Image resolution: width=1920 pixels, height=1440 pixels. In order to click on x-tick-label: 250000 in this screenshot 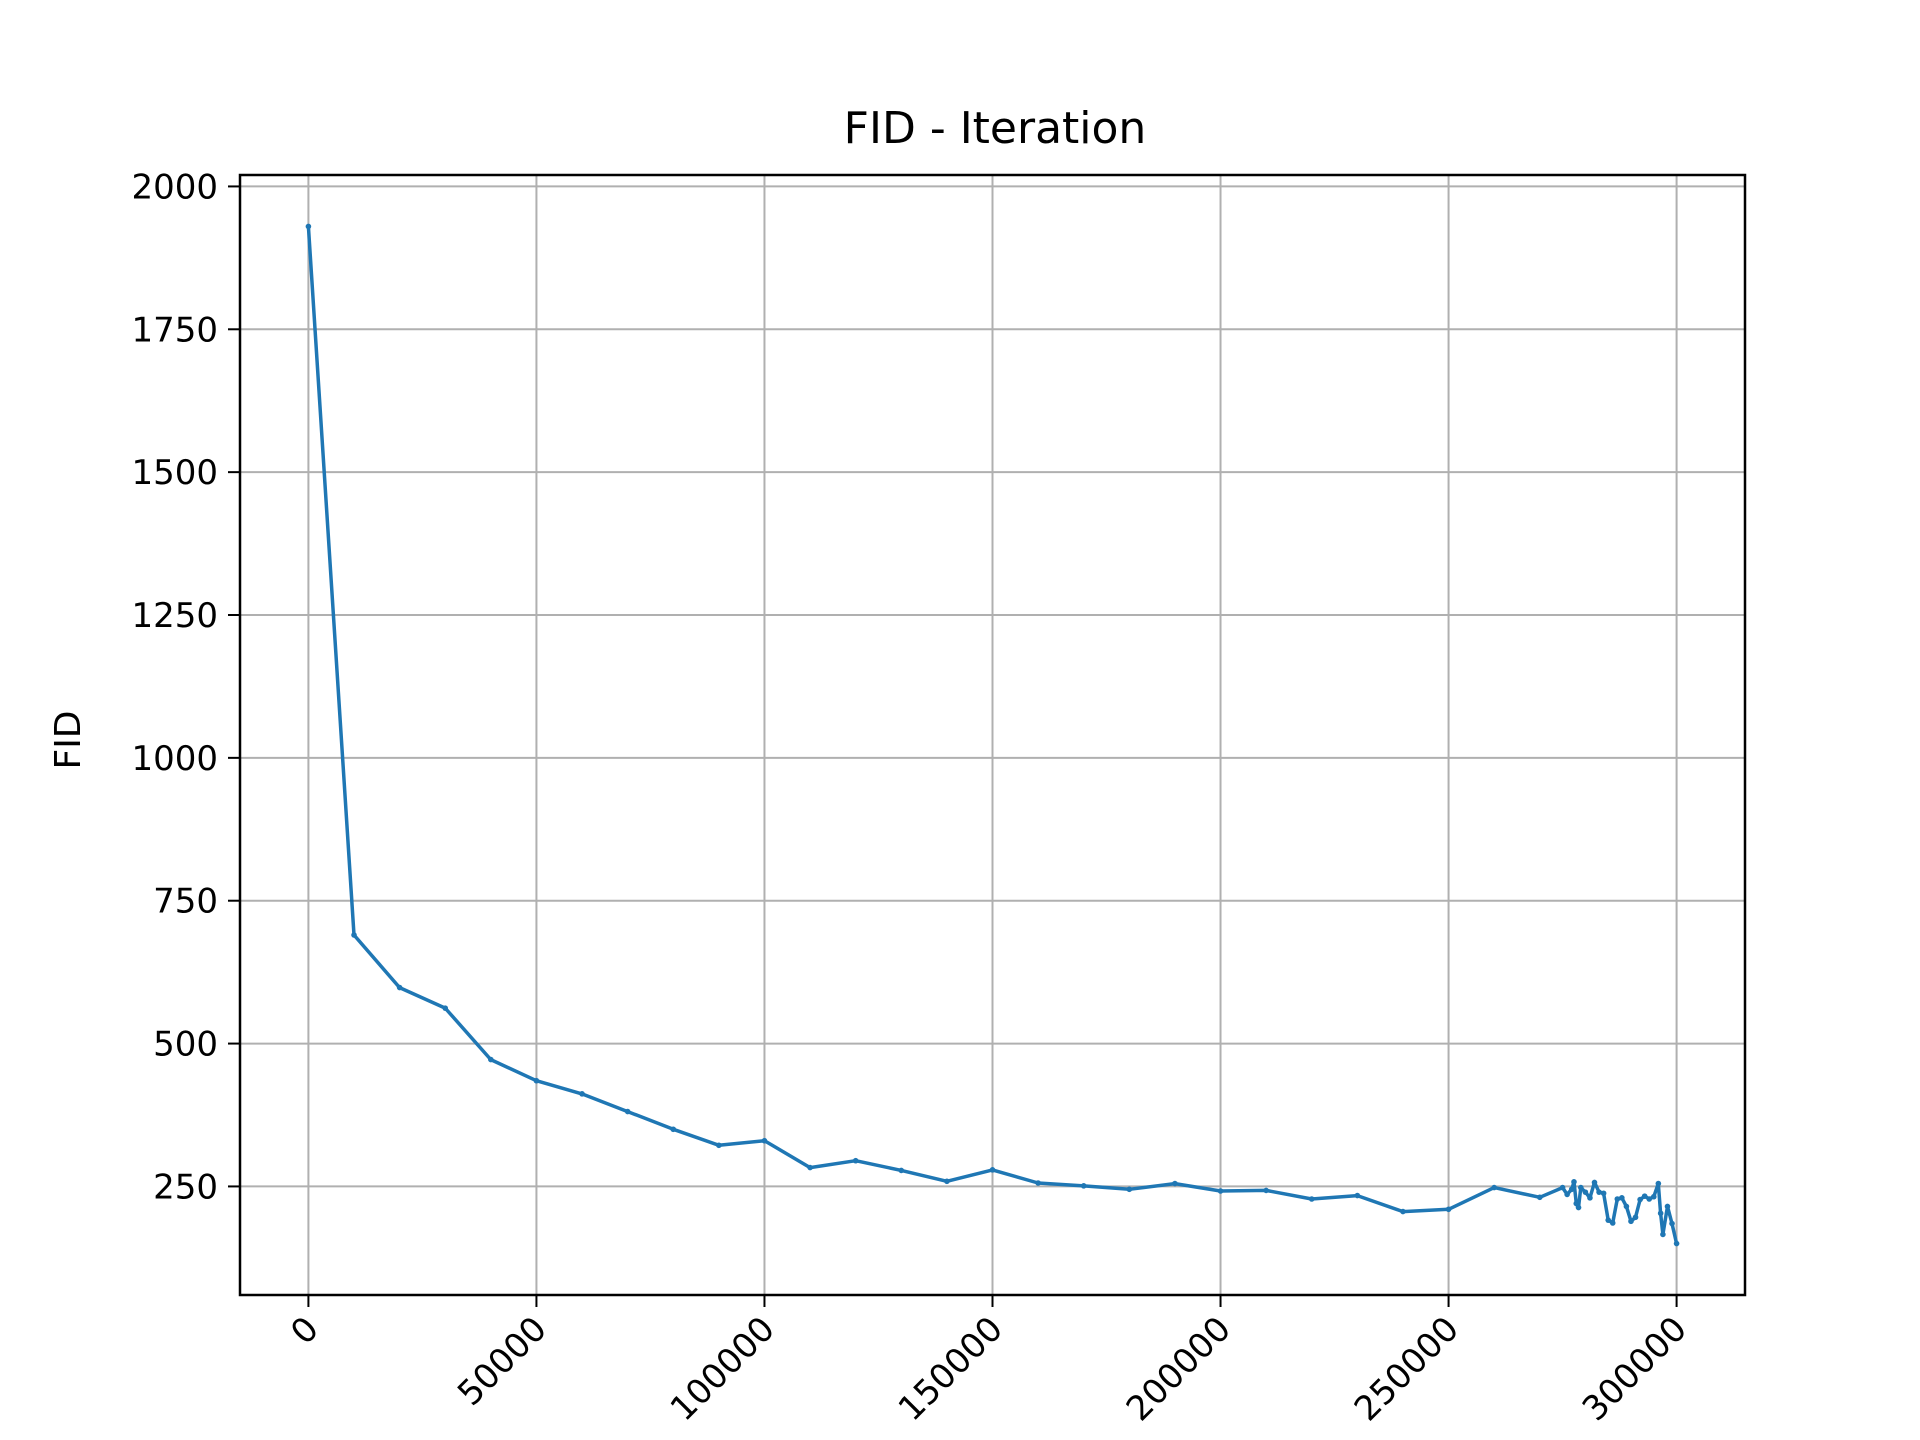, I will do `click(1407, 1369)`.